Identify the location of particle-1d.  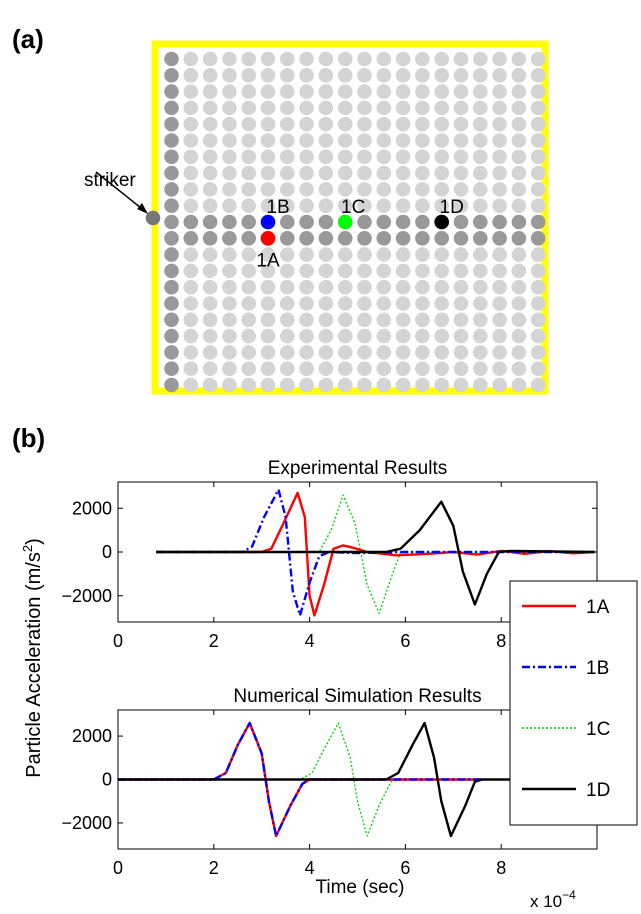
(442, 222).